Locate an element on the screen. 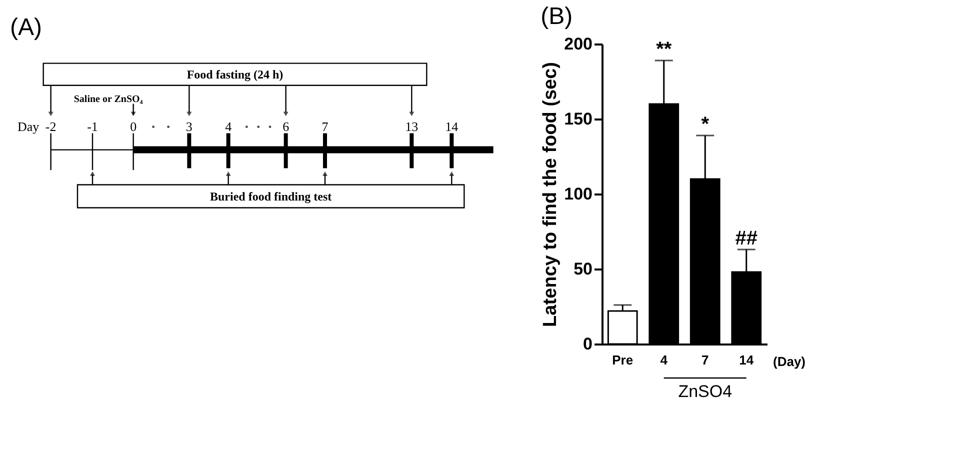 The width and height of the screenshot is (971, 459). y-tick-label: 150 is located at coordinates (578, 119).